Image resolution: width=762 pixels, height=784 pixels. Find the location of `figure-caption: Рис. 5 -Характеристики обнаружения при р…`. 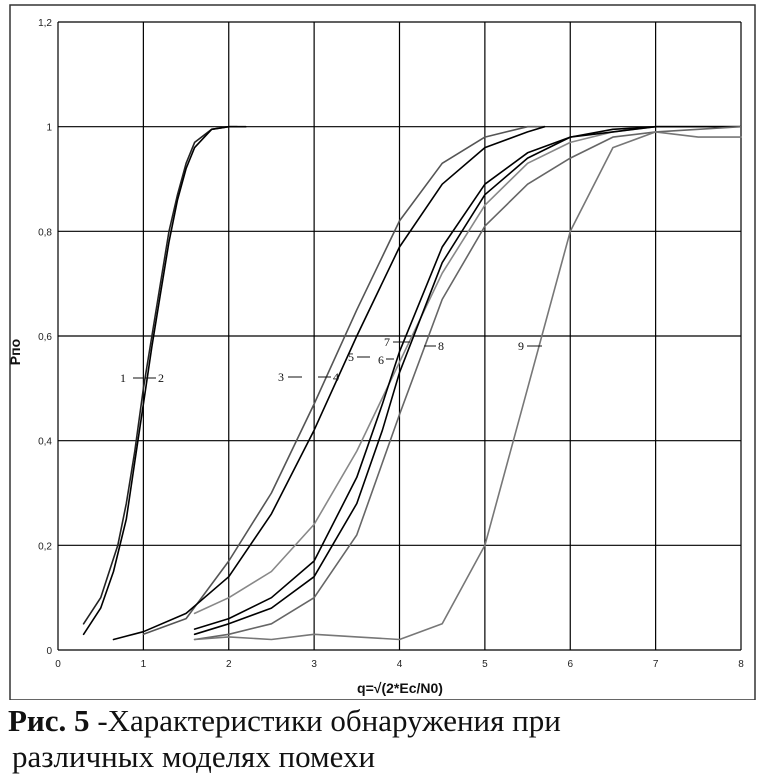

figure-caption: Рис. 5 -Характеристики обнаружения при р… is located at coordinates (383, 739).